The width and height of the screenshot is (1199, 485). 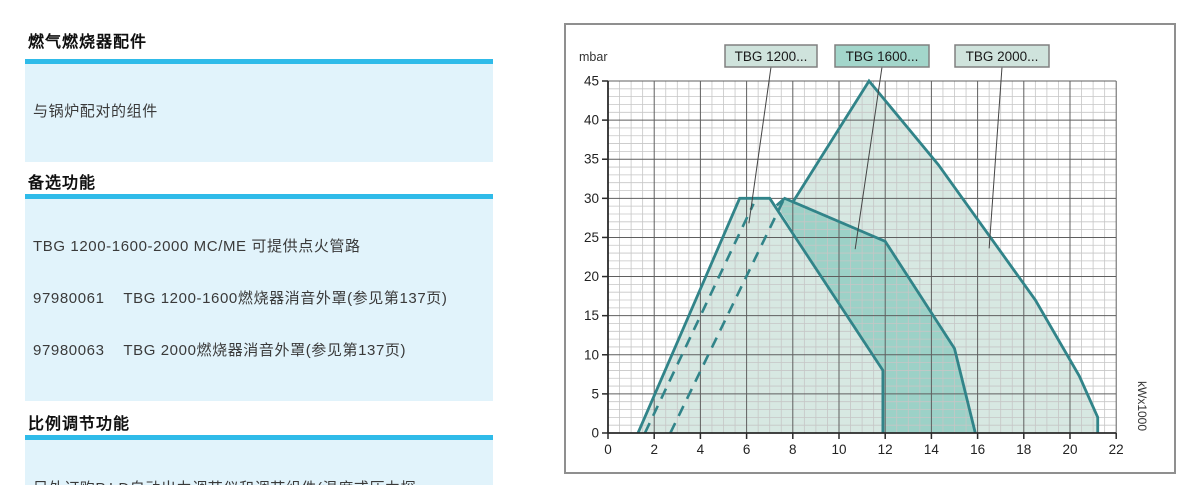 What do you see at coordinates (62, 183) in the screenshot?
I see `heading-optional-features: 备选功能` at bounding box center [62, 183].